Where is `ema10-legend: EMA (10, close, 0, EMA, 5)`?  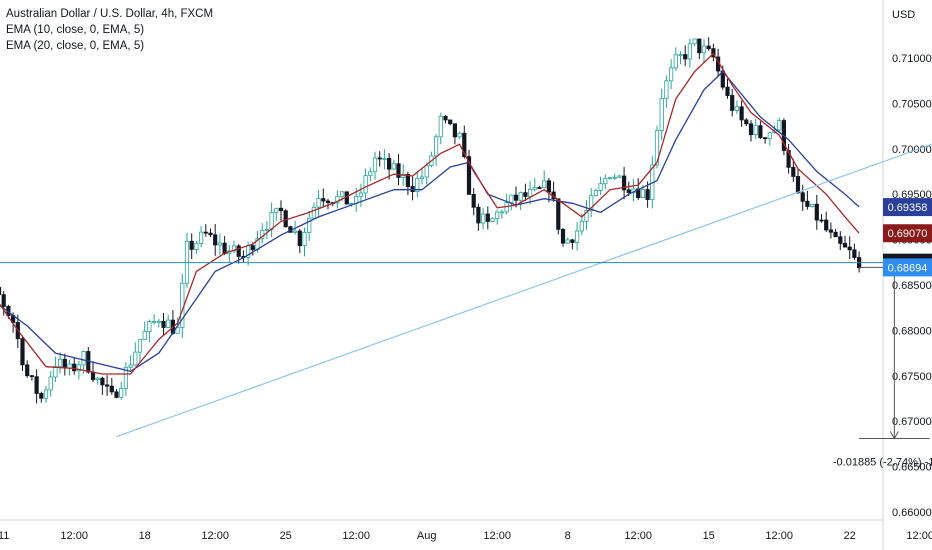
ema10-legend: EMA (10, close, 0, EMA, 5) is located at coordinates (75, 30).